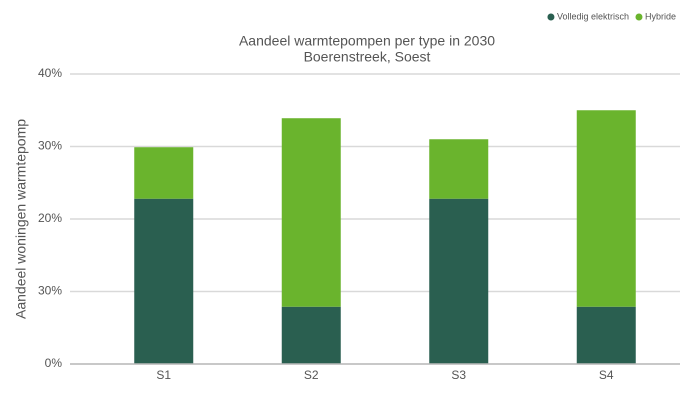  What do you see at coordinates (163, 375) in the screenshot?
I see `x-tick-label: S1` at bounding box center [163, 375].